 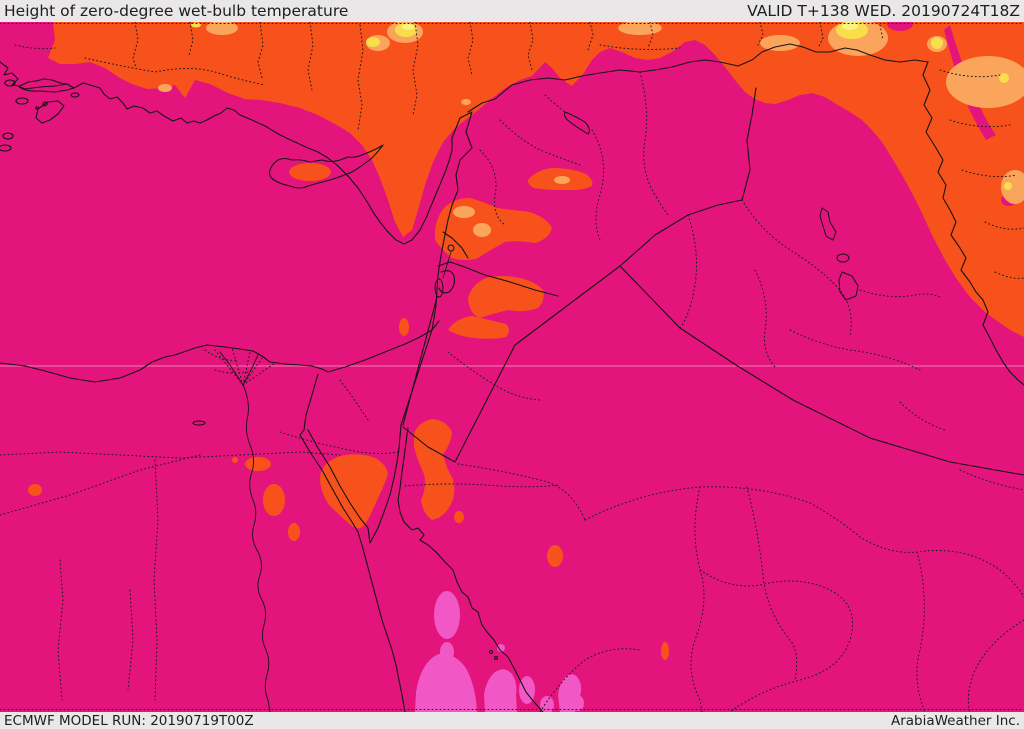 What do you see at coordinates (698, 78) in the screenshot?
I see `border-turkey-syria-iraq` at bounding box center [698, 78].